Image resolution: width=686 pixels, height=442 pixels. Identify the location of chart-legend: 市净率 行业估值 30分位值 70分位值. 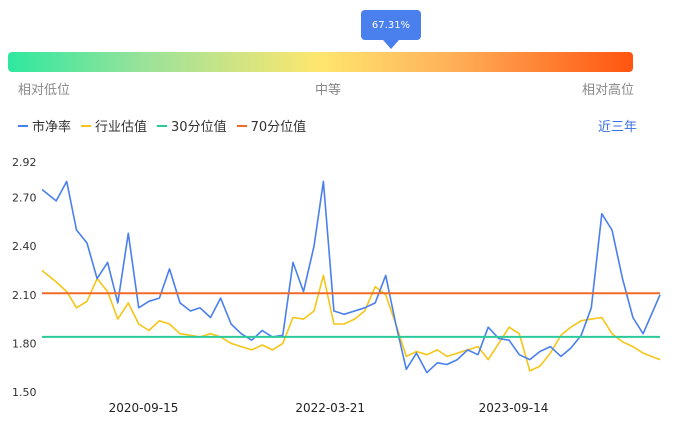
(162, 125).